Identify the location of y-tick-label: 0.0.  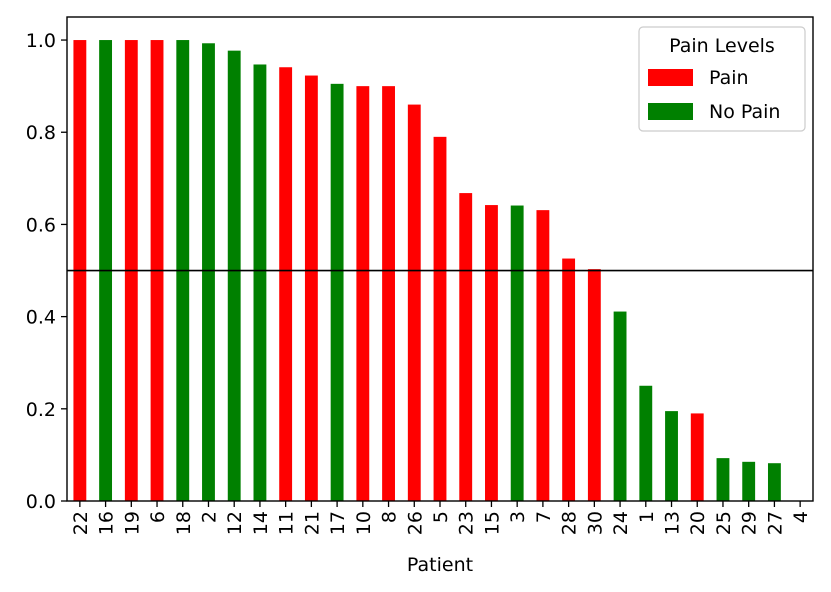
(41, 502).